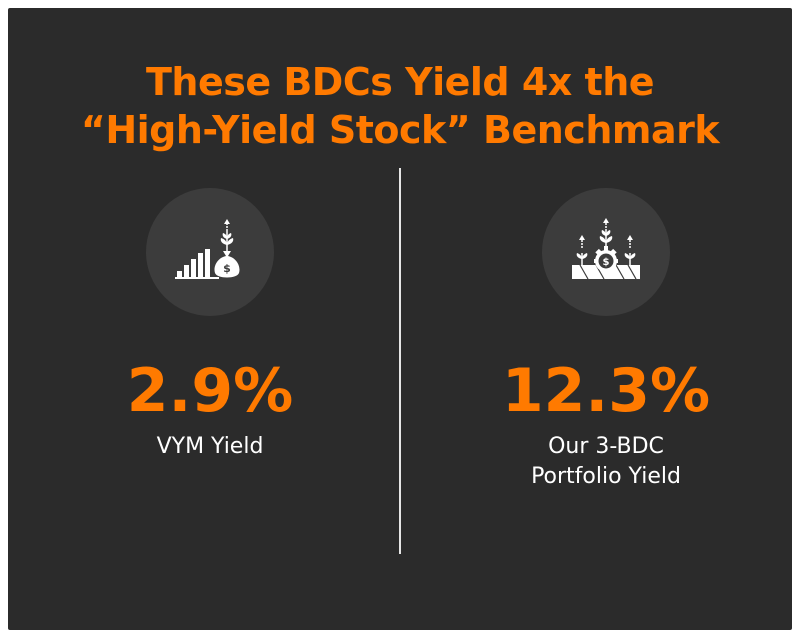 The image size is (800, 638). I want to click on vym-yield-value: 2.9%, so click(210, 391).